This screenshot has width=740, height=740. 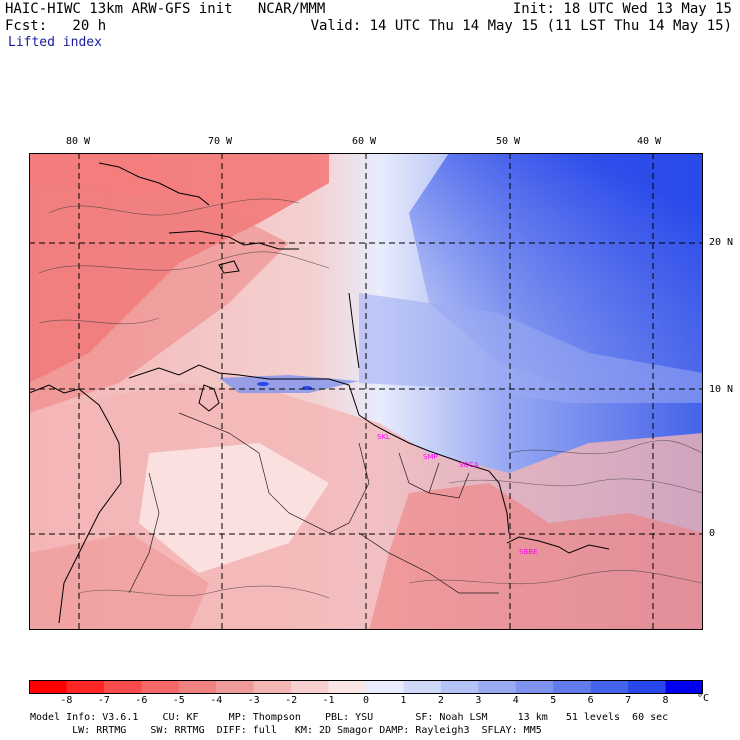 I want to click on unstable-region-west, so click(x=159, y=298).